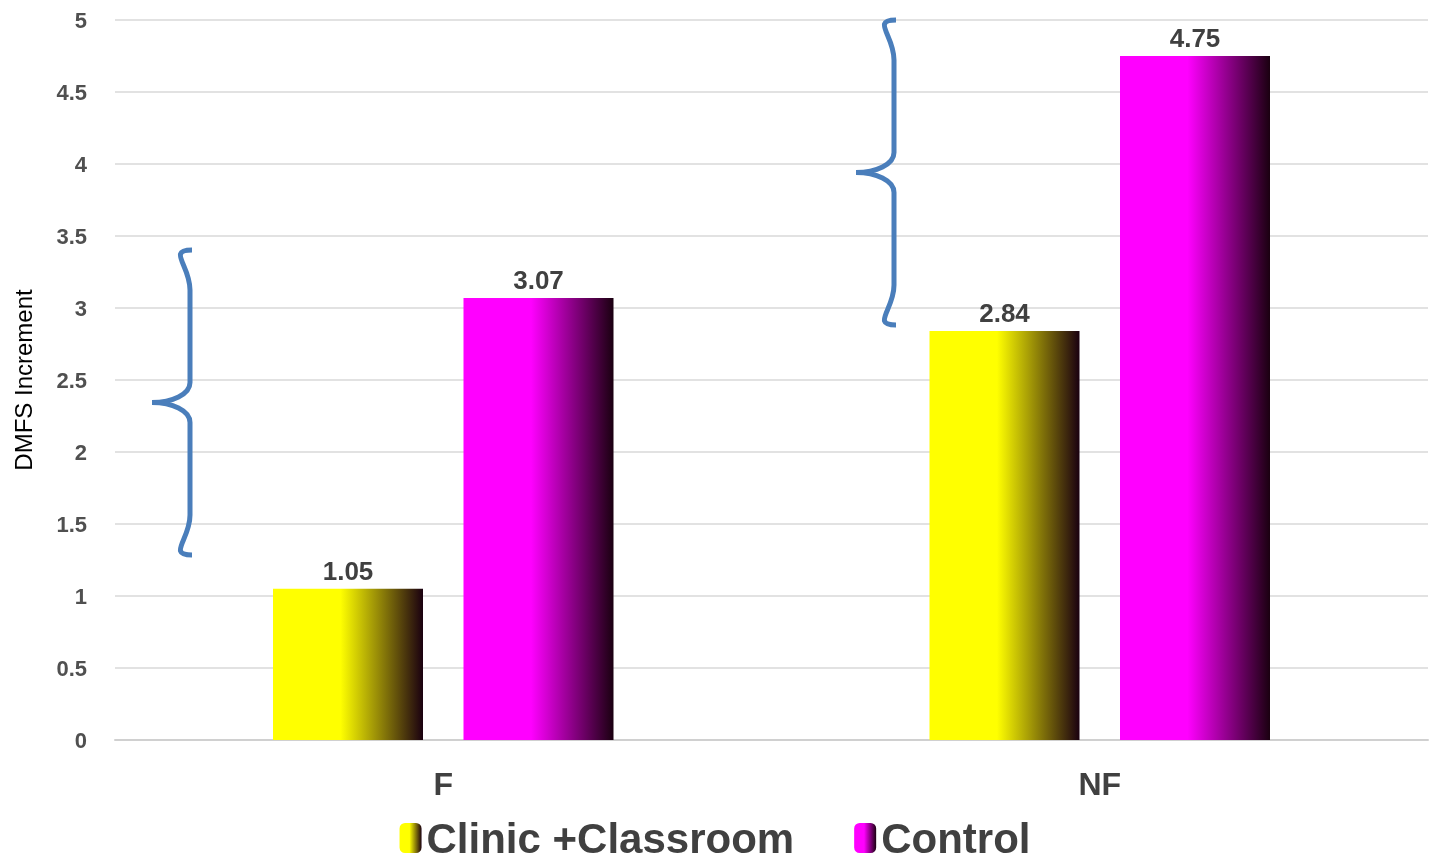 The image size is (1430, 864). Describe the element at coordinates (80, 308) in the screenshot. I see `y-tick-label: 3` at that location.